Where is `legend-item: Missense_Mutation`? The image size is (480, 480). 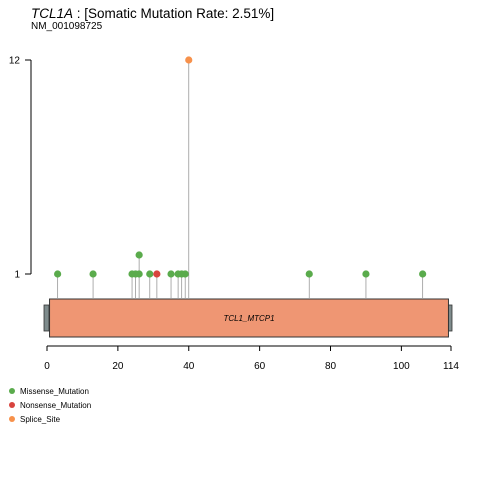 legend-item: Missense_Mutation is located at coordinates (50, 391).